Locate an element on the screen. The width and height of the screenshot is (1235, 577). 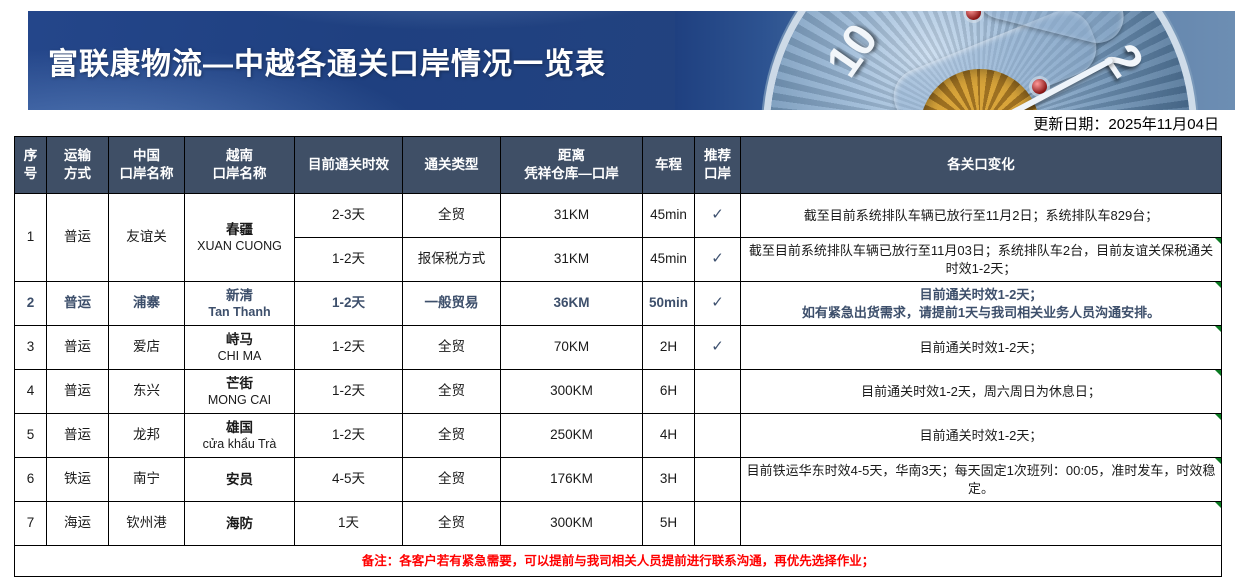
cell-clearance-type: 一般贸易 is located at coordinates (451, 303).